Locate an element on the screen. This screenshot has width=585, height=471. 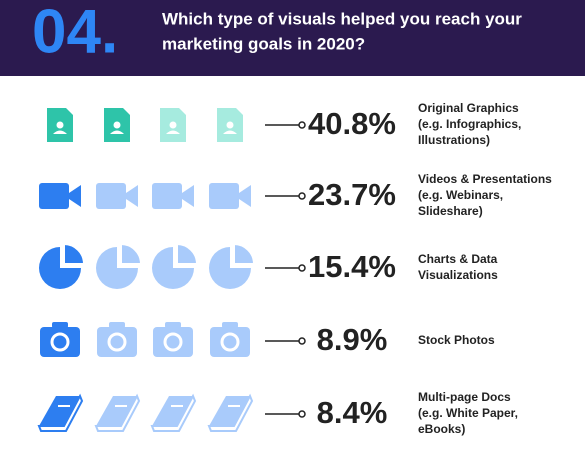
row-label: Original Graphics is located at coordinates (468, 108).